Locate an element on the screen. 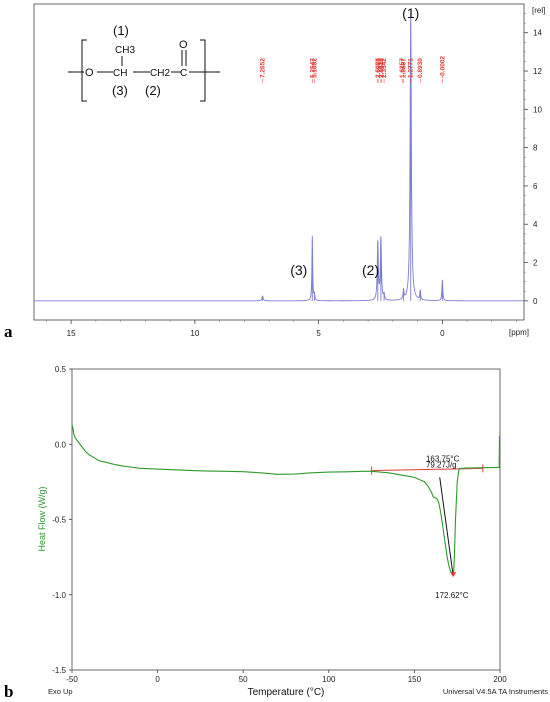 This screenshot has height=702, width=550. dsc-x-tick-label: 100 is located at coordinates (329, 679).